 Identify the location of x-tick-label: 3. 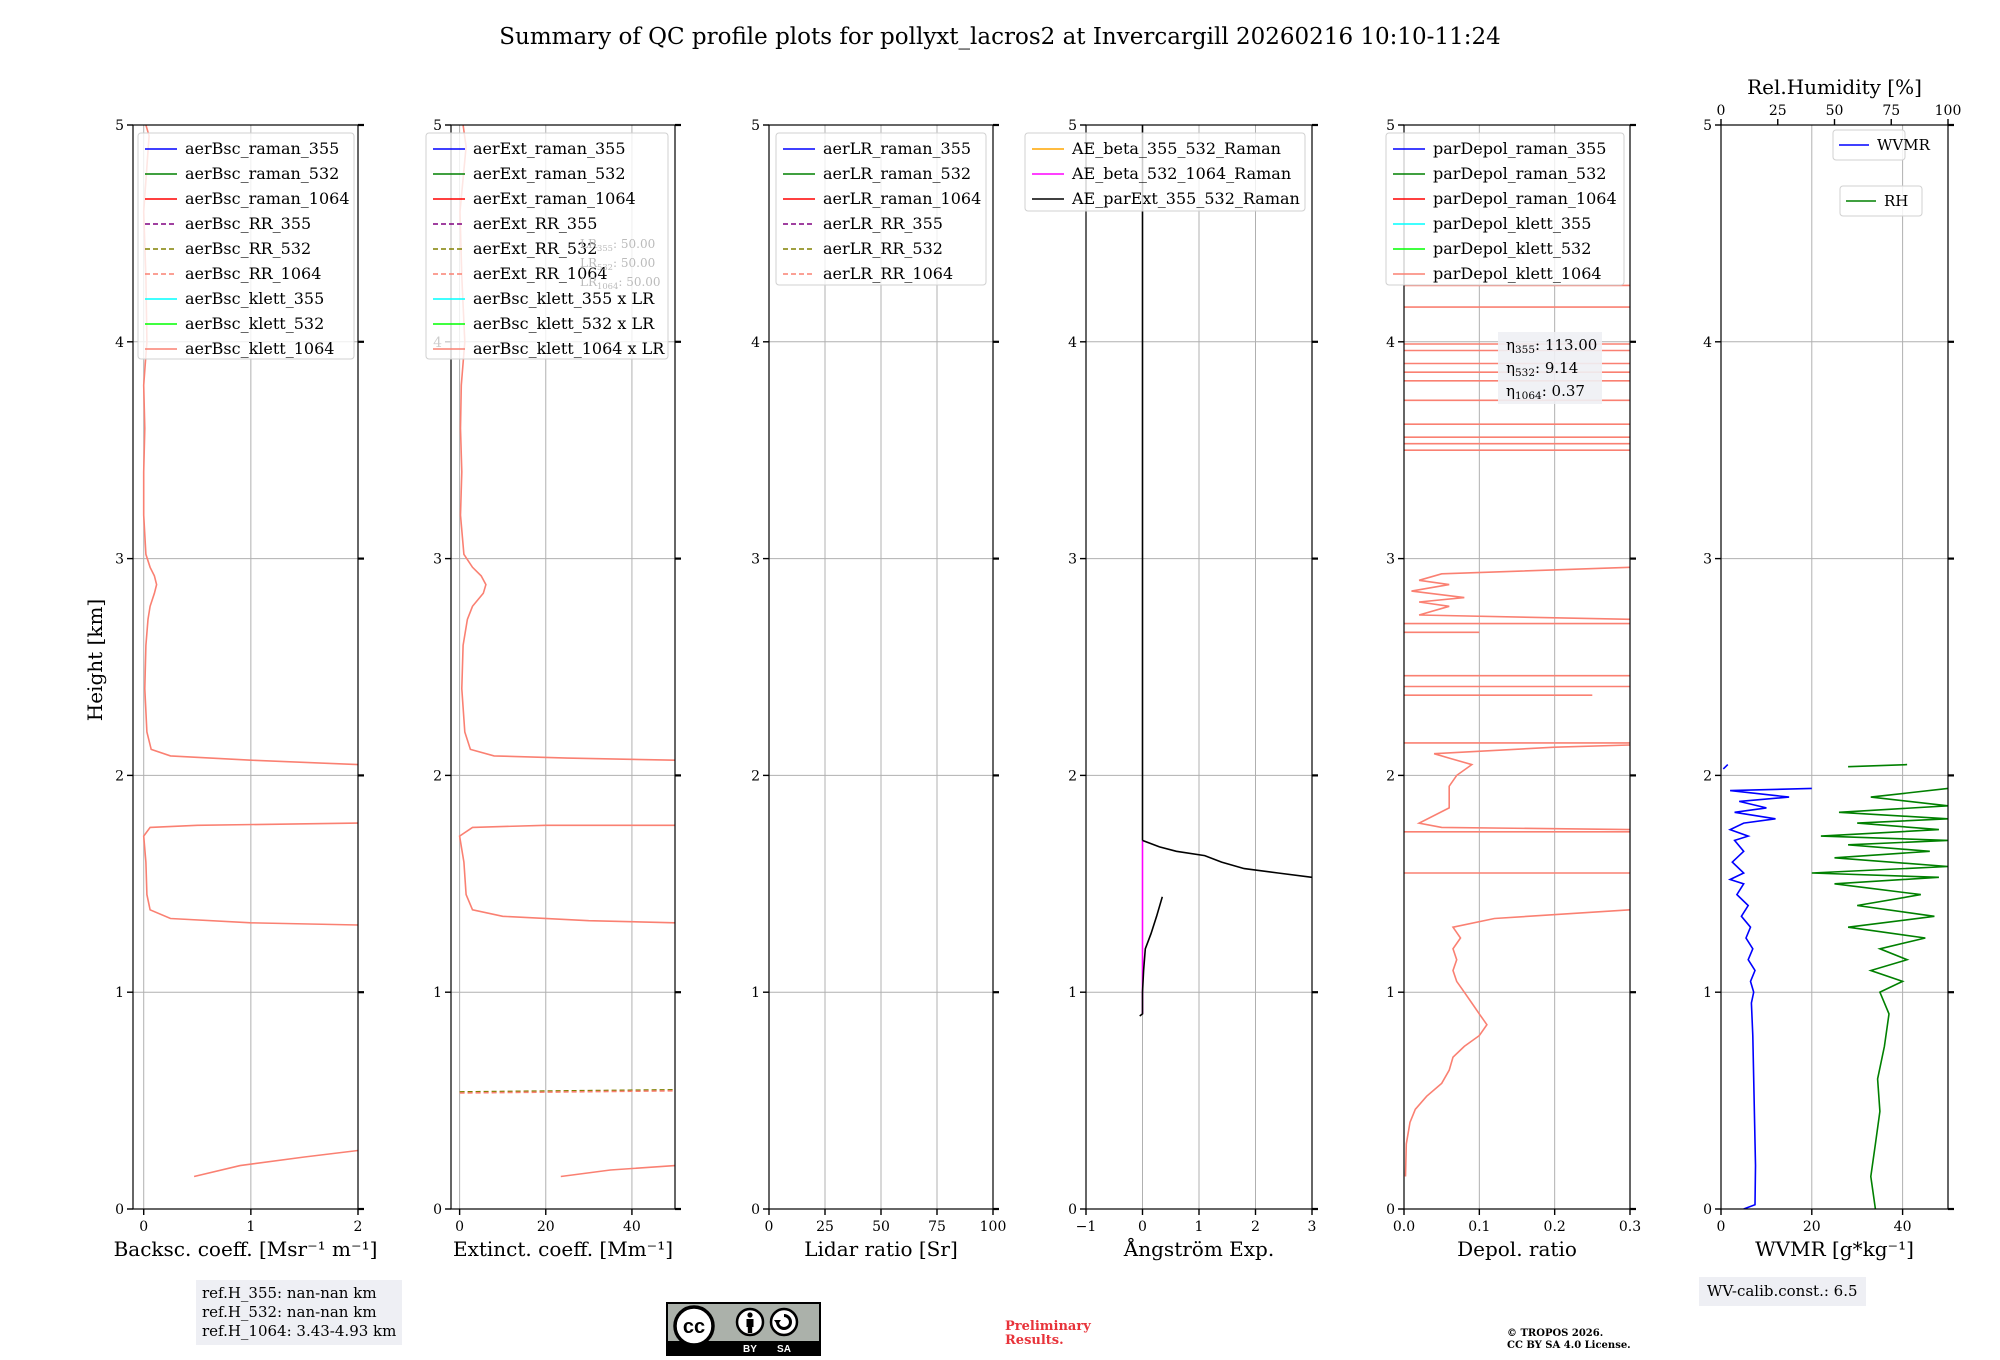
(1312, 1227).